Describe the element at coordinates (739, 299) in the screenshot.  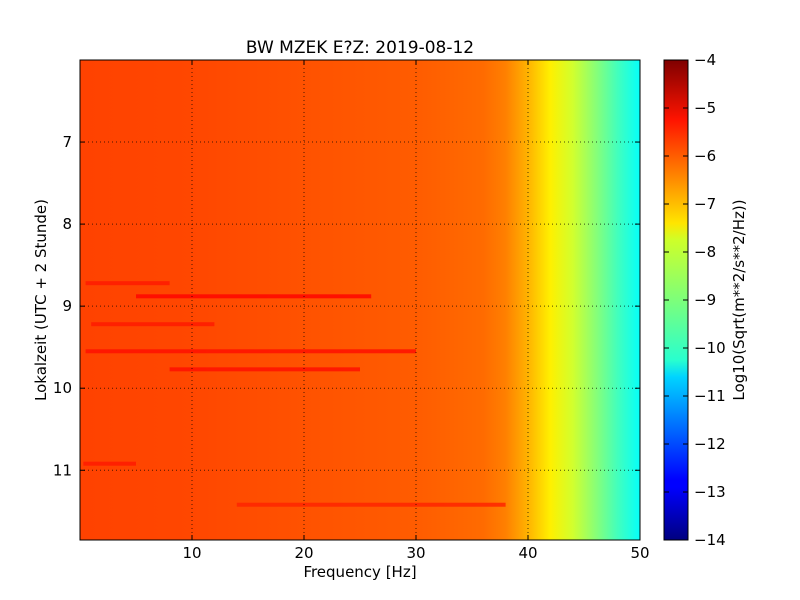
I see `colorbar-label: Log10(Sqrt(m**2/s**2/Hz))` at that location.